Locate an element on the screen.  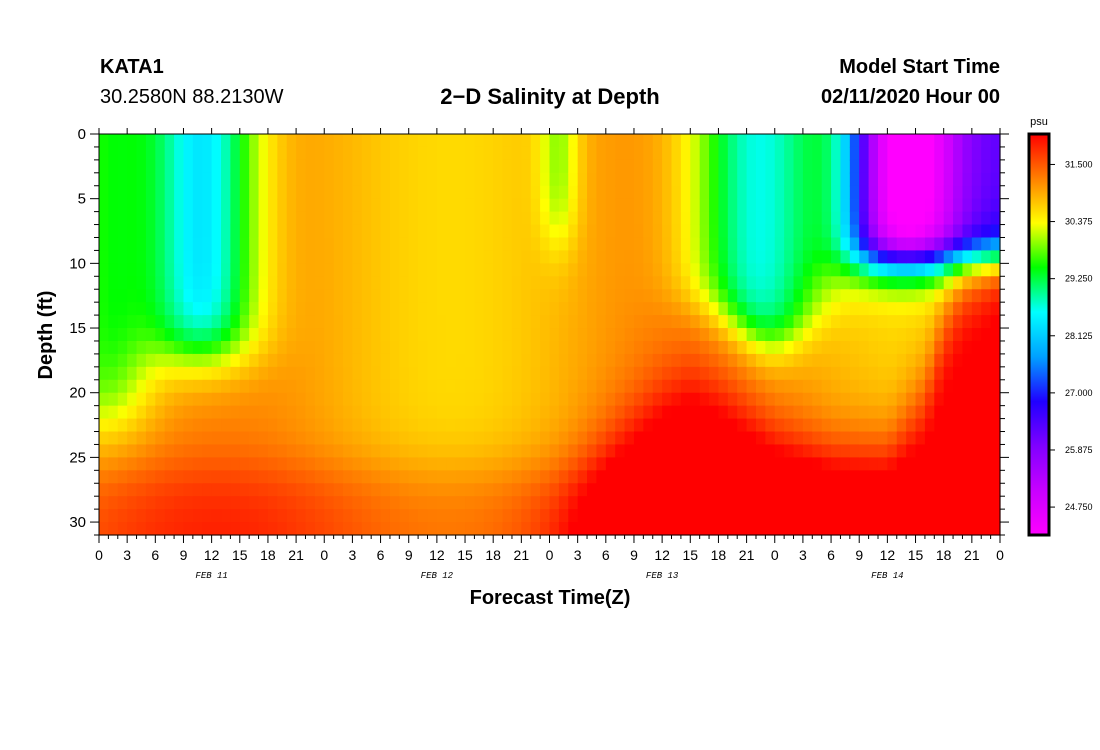
x-tick-label: 3 is located at coordinates (353, 555).